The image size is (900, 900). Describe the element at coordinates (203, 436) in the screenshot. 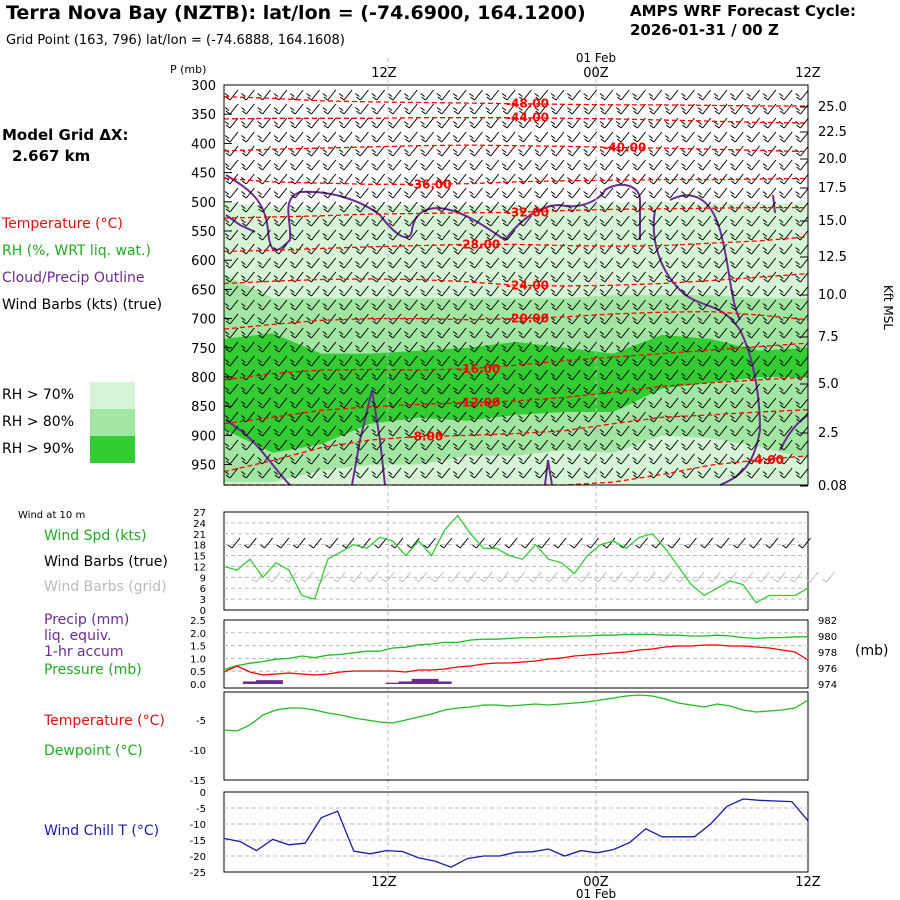

I see `pressure-tick-label: 900` at that location.